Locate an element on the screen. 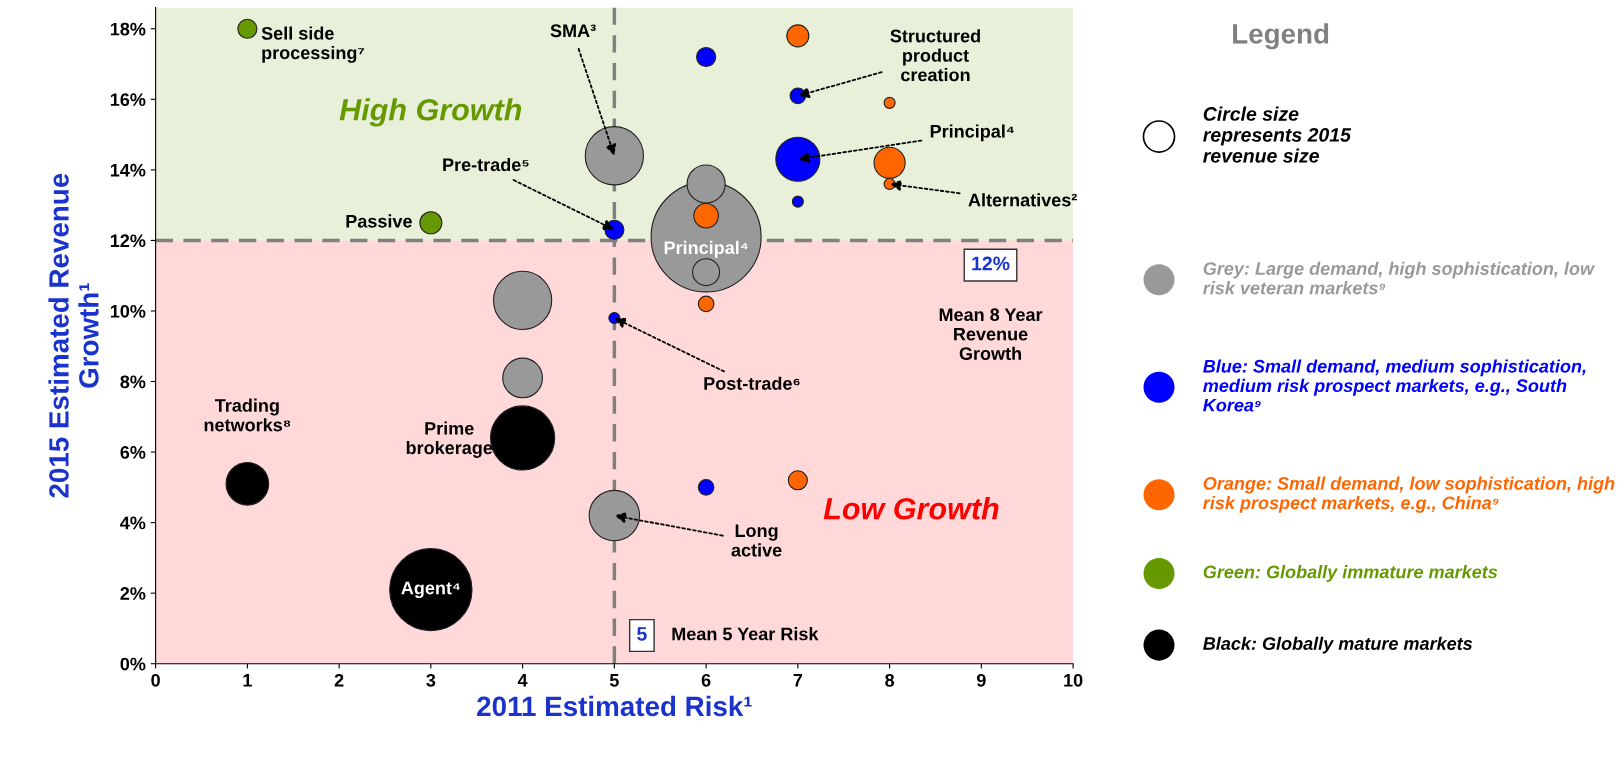  ref-line-label: 5 is located at coordinates (642, 634).